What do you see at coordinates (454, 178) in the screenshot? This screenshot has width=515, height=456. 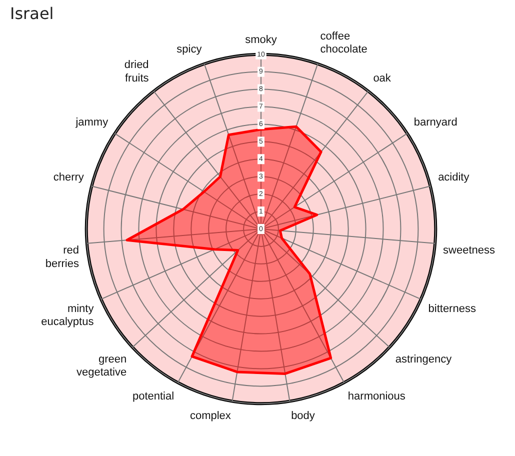 I see `spoke-label: acidity` at bounding box center [454, 178].